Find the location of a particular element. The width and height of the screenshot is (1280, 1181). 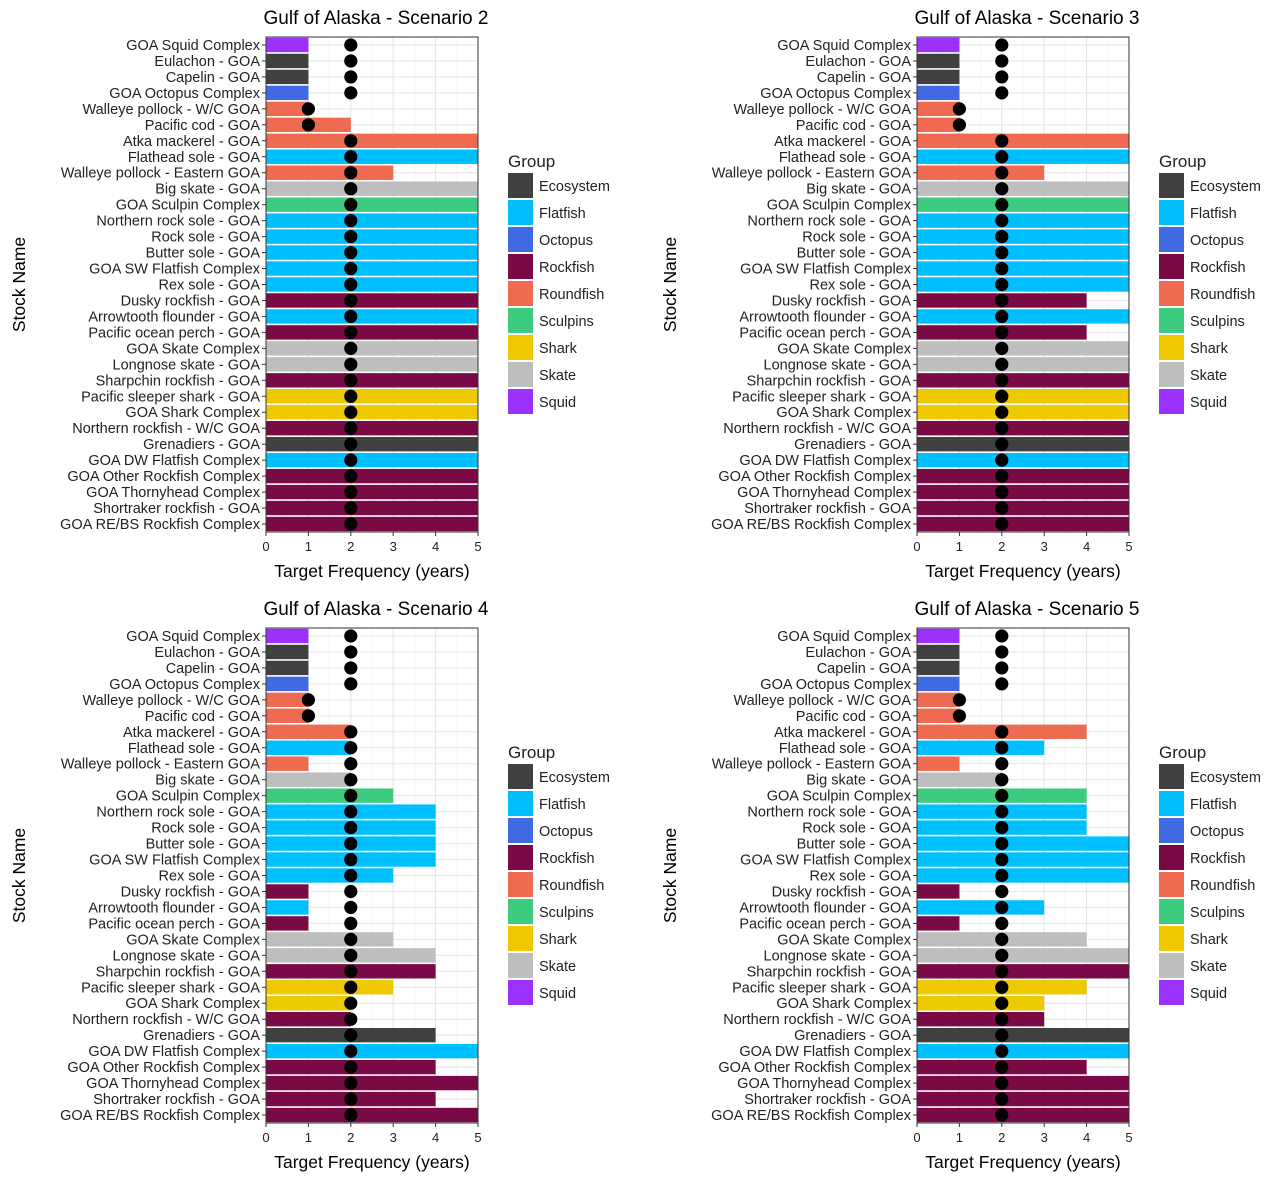

legend-key-skate is located at coordinates (520, 374).